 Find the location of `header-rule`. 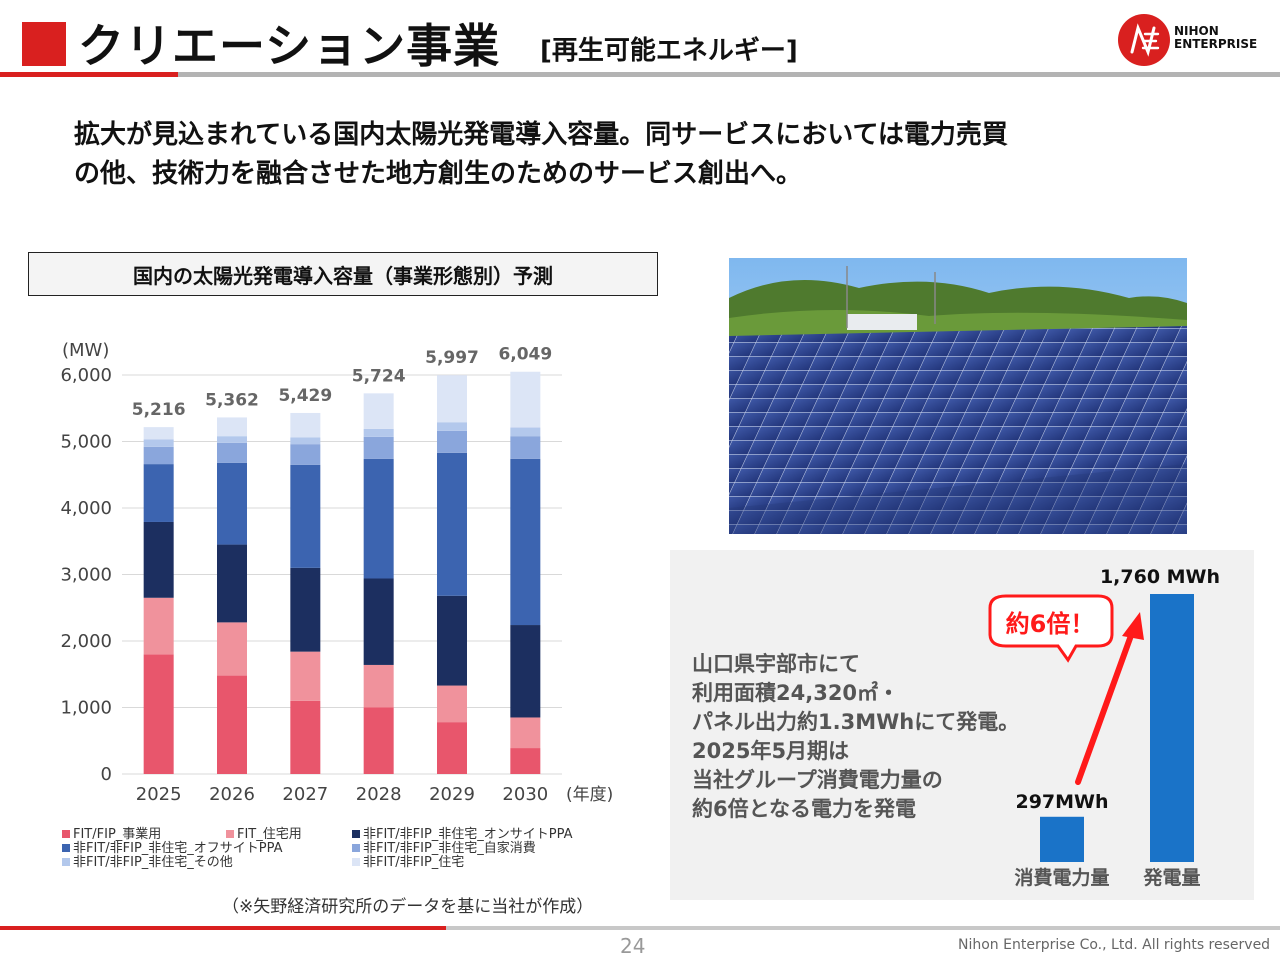

header-rule is located at coordinates (640, 74).